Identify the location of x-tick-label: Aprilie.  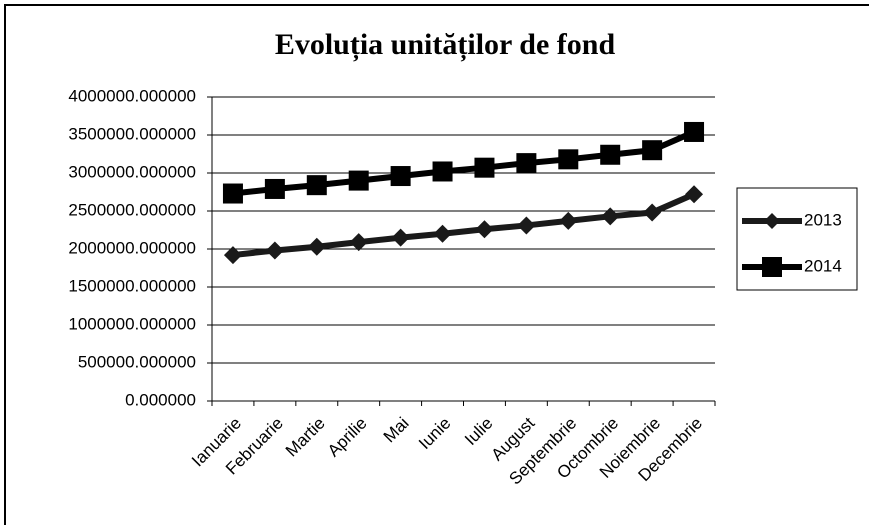
(347, 437).